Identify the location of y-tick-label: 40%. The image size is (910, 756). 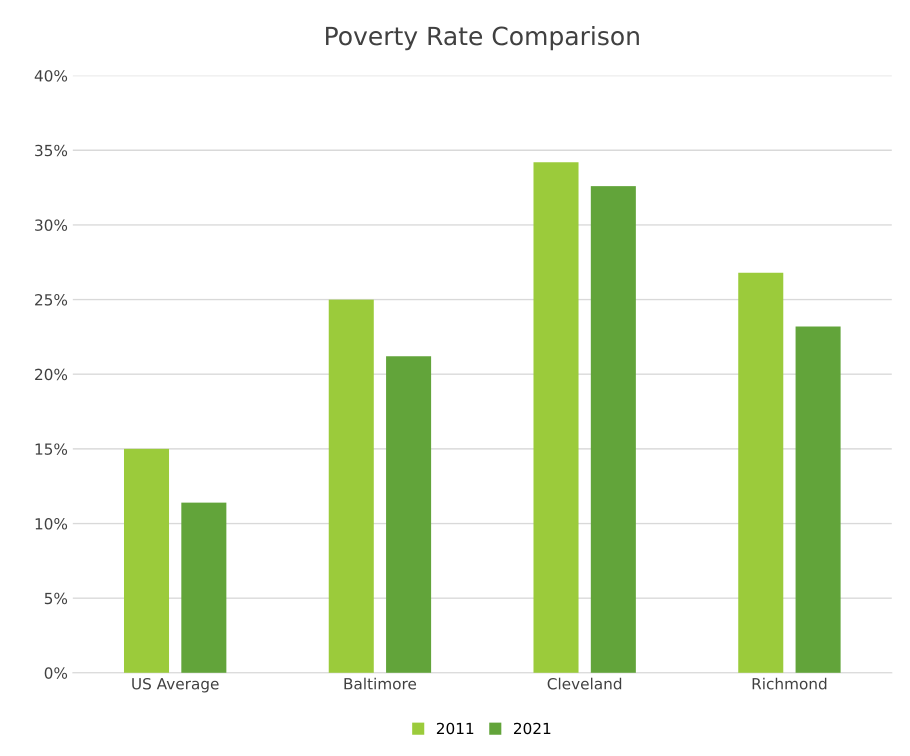
(51, 76).